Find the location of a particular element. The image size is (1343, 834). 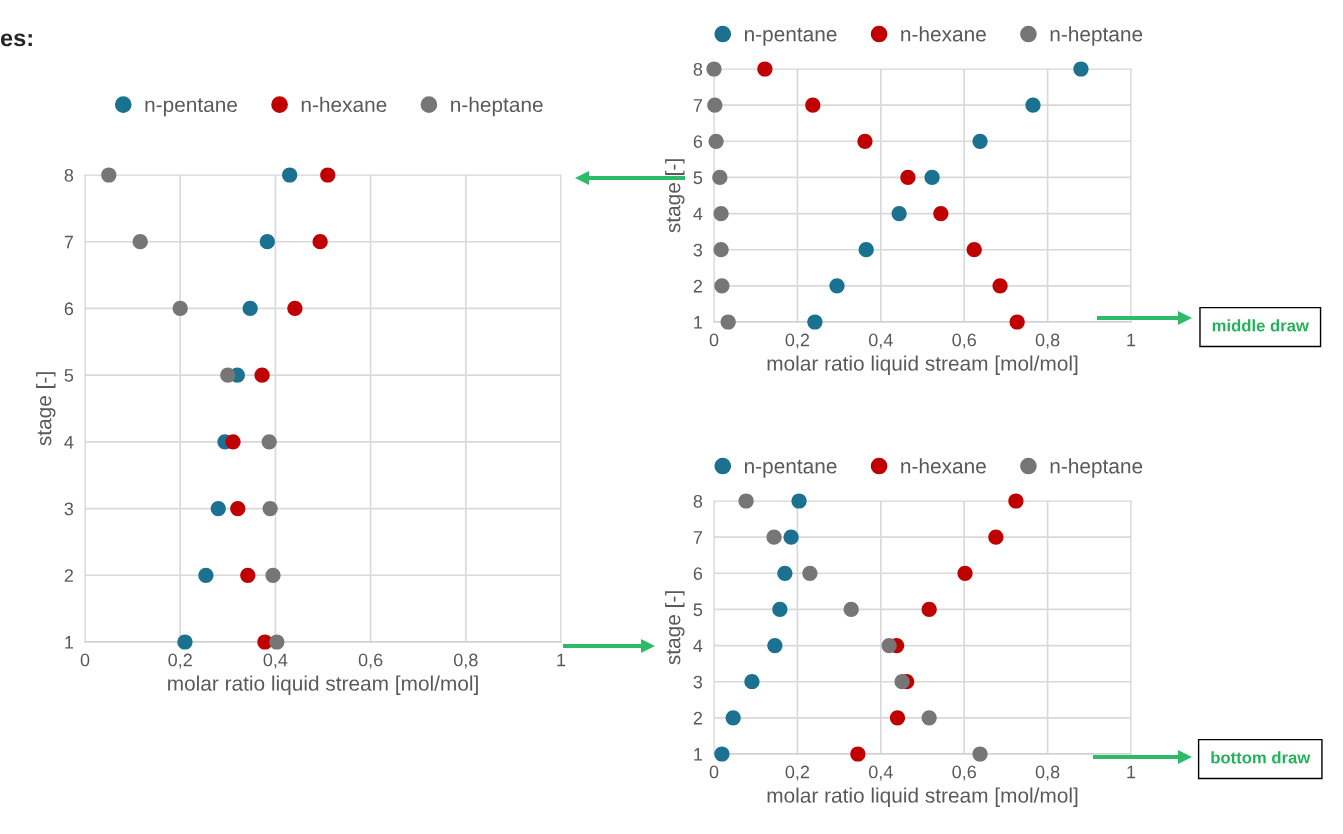

text: bottom draw is located at coordinates (1261, 757).